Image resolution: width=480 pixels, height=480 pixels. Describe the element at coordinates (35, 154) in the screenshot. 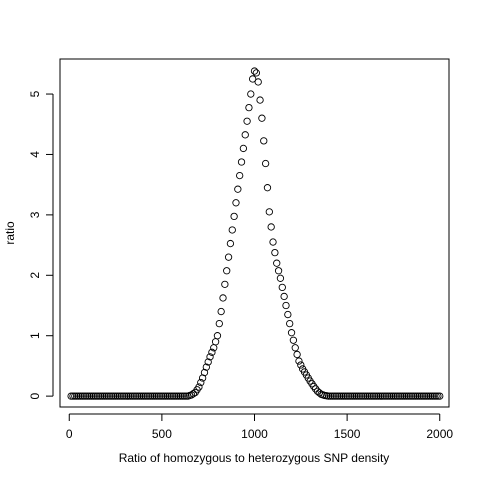

I see `y-tick-label: 4` at that location.